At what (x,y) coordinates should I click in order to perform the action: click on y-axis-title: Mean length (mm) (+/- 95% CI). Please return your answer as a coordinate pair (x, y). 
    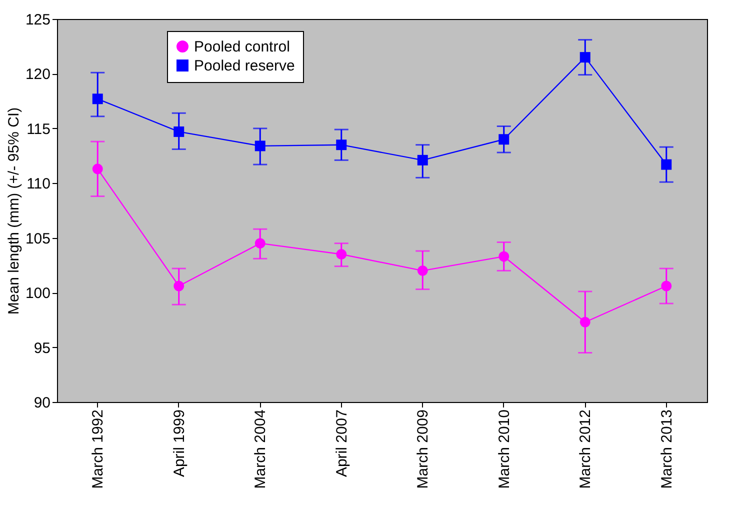
    Looking at the image, I should click on (13, 211).